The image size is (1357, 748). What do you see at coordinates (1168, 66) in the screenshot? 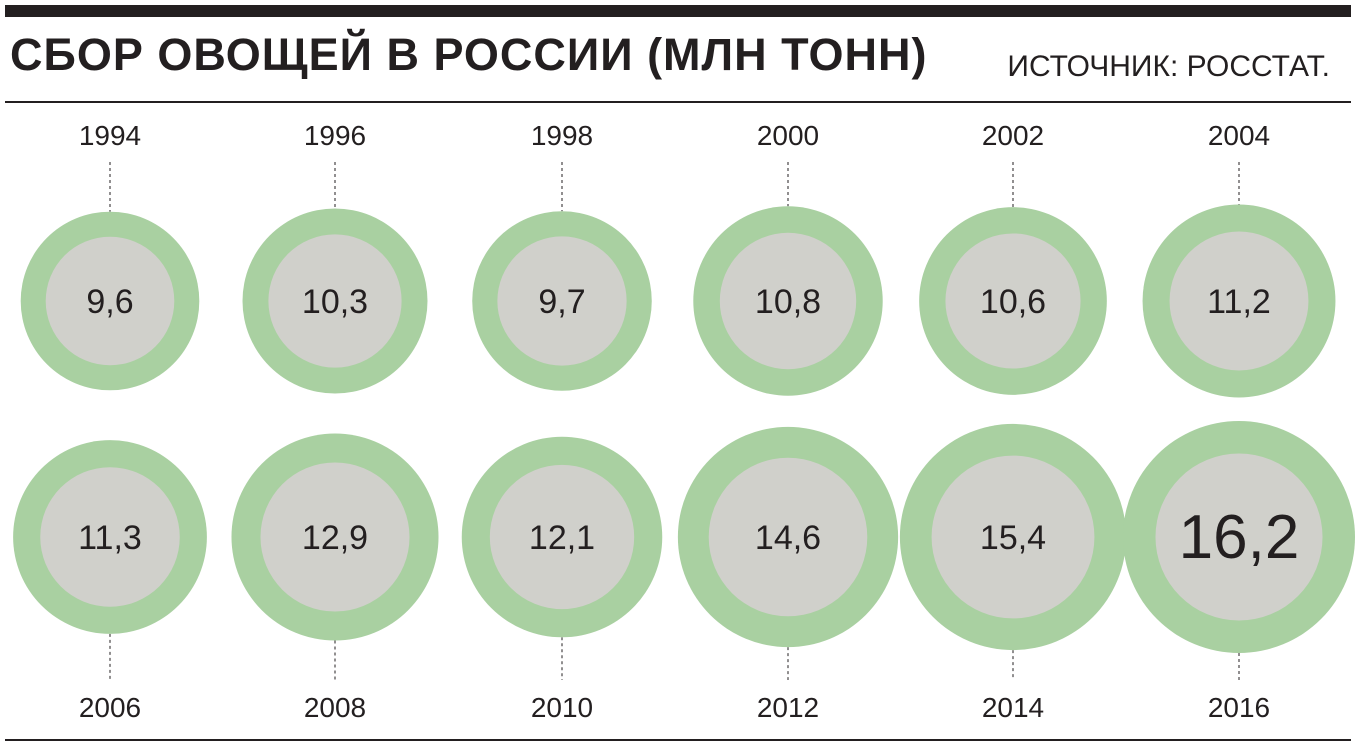
I see `source-note: ИСТОЧНИК: РОССТАТ.` at bounding box center [1168, 66].